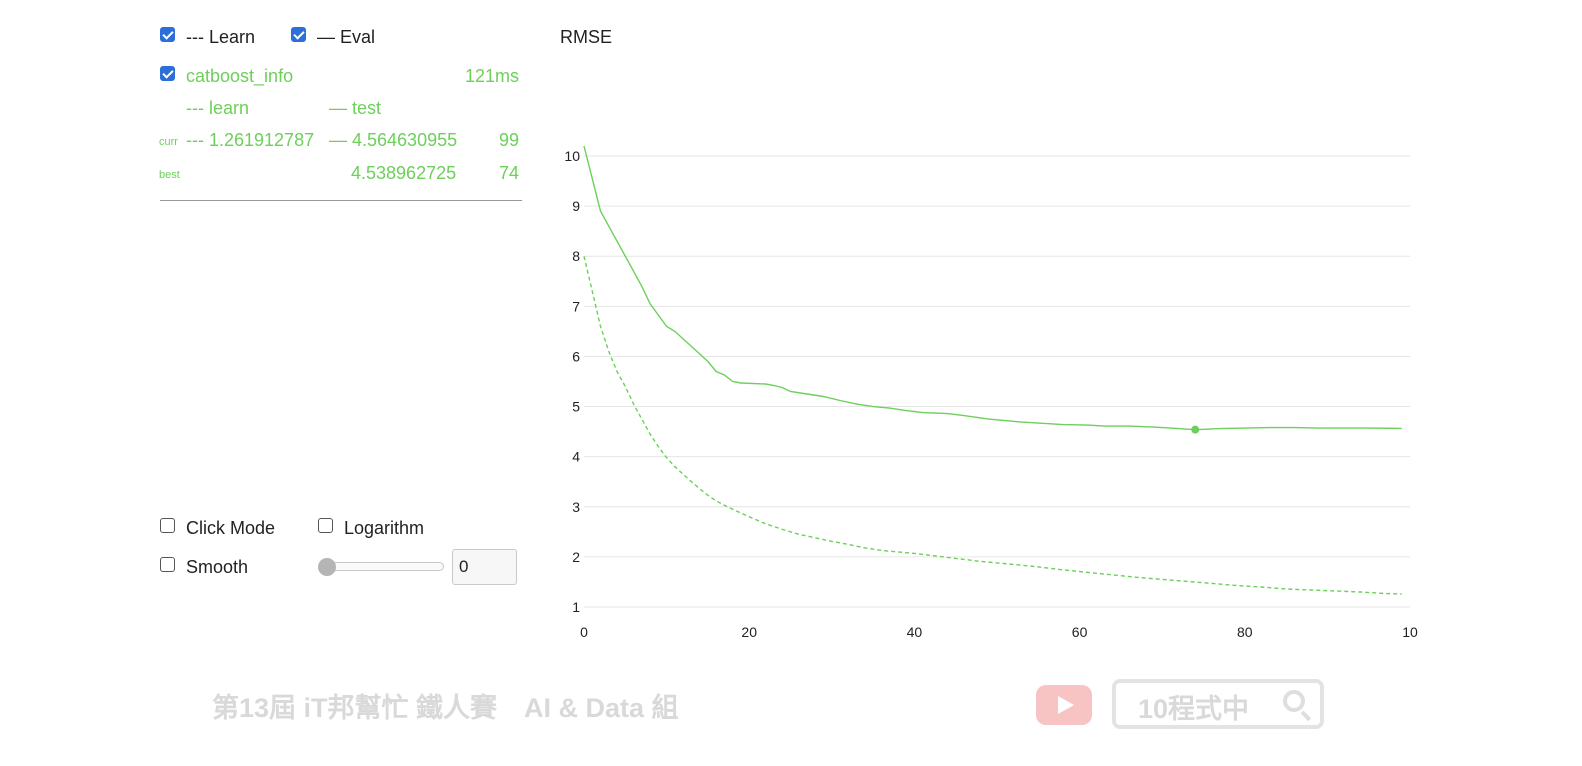 The image size is (1582, 766). Describe the element at coordinates (393, 140) in the screenshot. I see `curr-test-value: — 4.564630955` at that location.